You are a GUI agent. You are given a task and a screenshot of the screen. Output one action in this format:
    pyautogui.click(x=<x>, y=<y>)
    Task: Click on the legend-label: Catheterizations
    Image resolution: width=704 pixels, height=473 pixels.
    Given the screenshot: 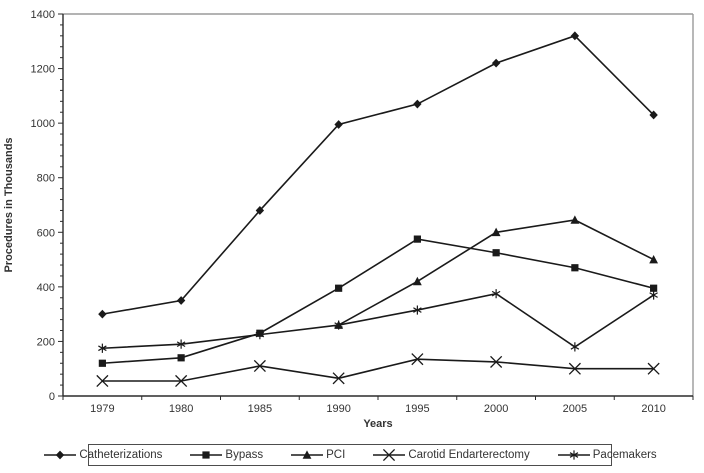 What is the action you would take?
    pyautogui.click(x=121, y=455)
    